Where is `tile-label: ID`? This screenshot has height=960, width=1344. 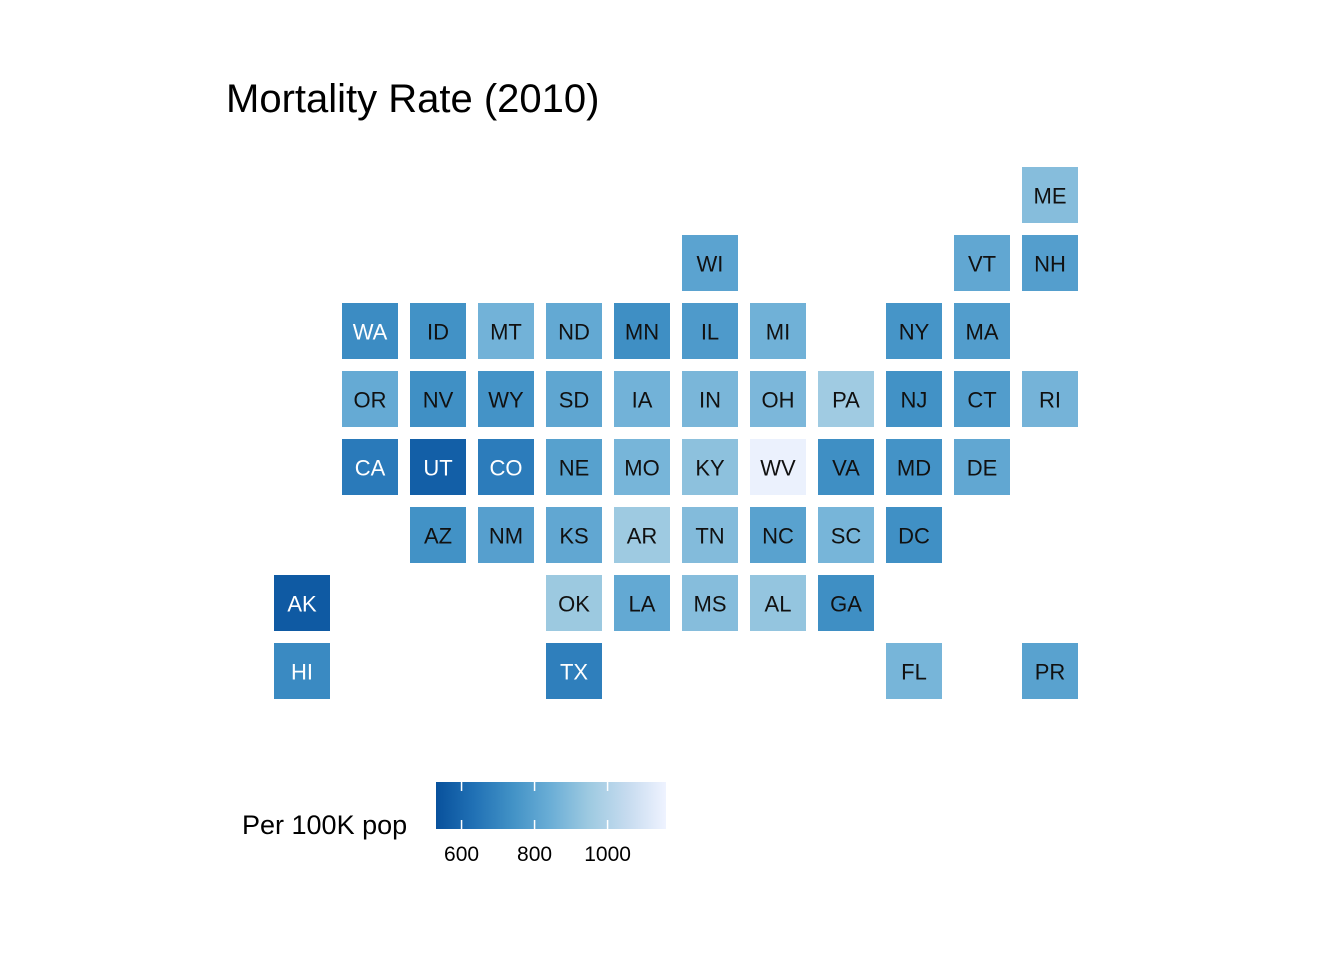
tile-label: ID is located at coordinates (438, 332).